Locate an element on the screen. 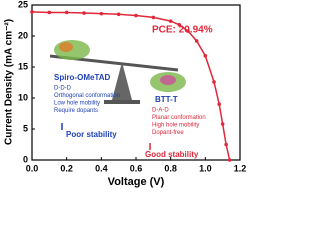  y-tick-label: 10 is located at coordinates (23, 97).